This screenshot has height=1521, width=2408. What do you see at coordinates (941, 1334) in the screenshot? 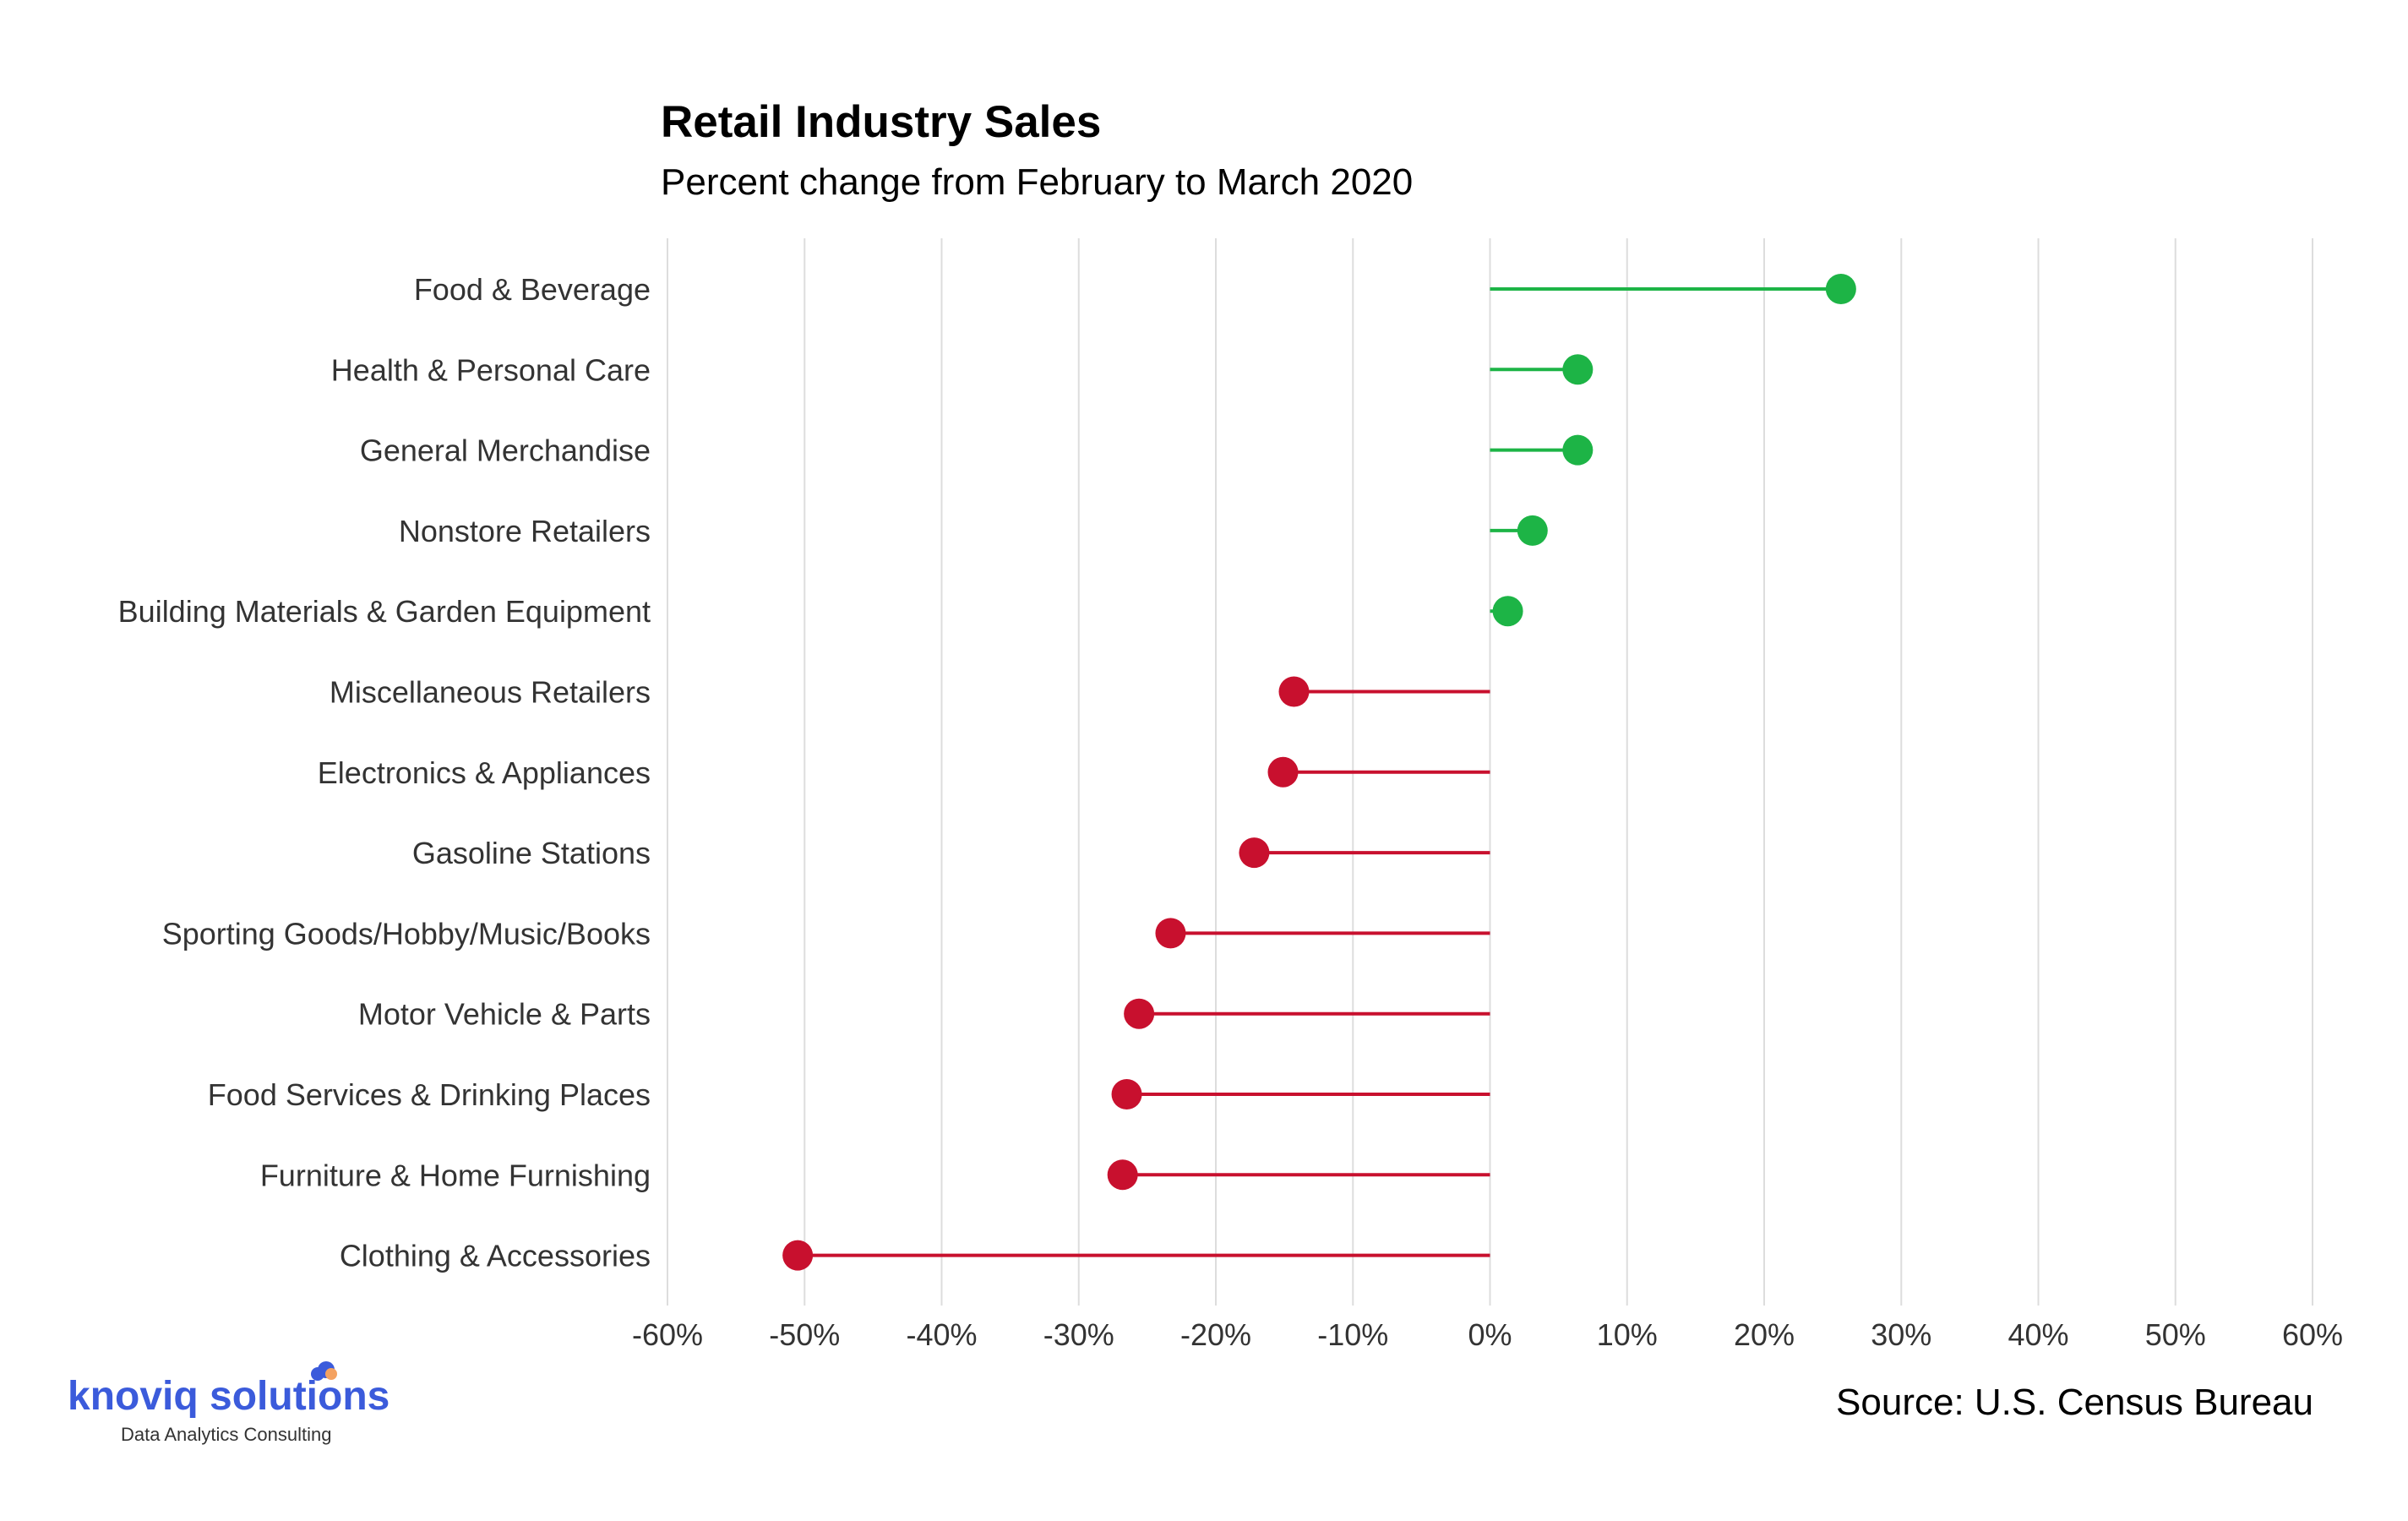
I see `x-tick-label: -40%` at bounding box center [941, 1334].